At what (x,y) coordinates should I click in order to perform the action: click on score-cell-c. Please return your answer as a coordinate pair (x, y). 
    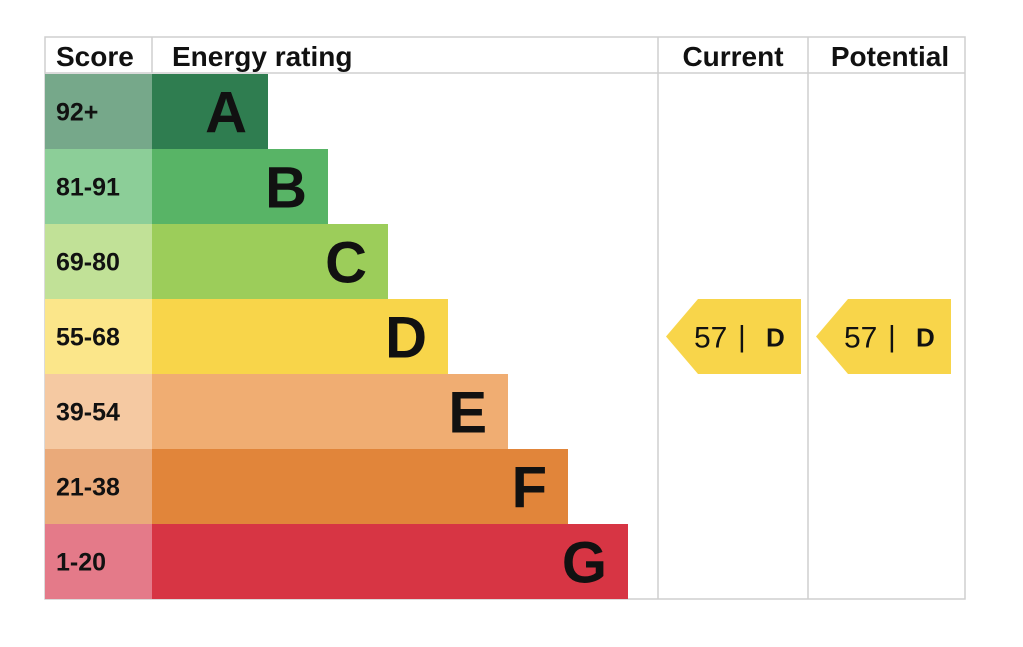
    Looking at the image, I should click on (98, 261).